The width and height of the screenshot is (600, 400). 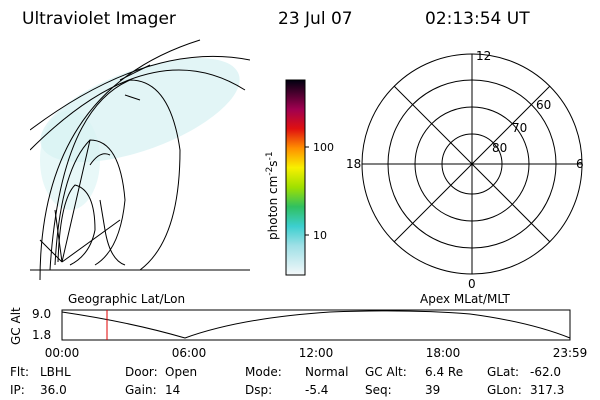 I want to click on orbit-panel, so click(x=316, y=325).